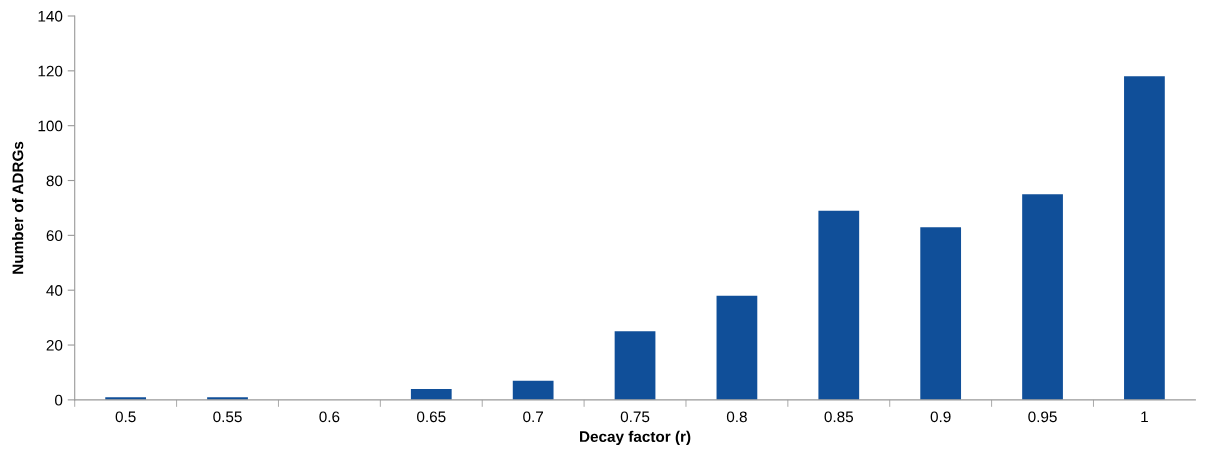 The width and height of the screenshot is (1205, 457). Describe the element at coordinates (54, 345) in the screenshot. I see `y-tick-label: 20` at that location.